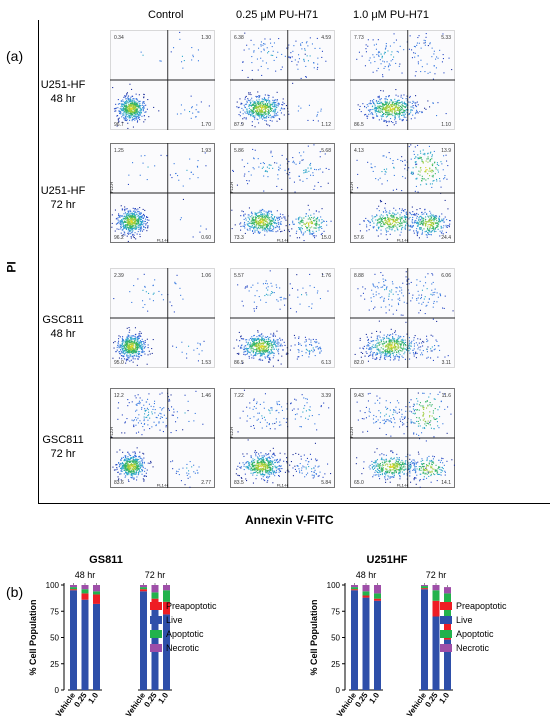  I want to click on fl-axis-x-label: FL1-H, so click(282, 240).